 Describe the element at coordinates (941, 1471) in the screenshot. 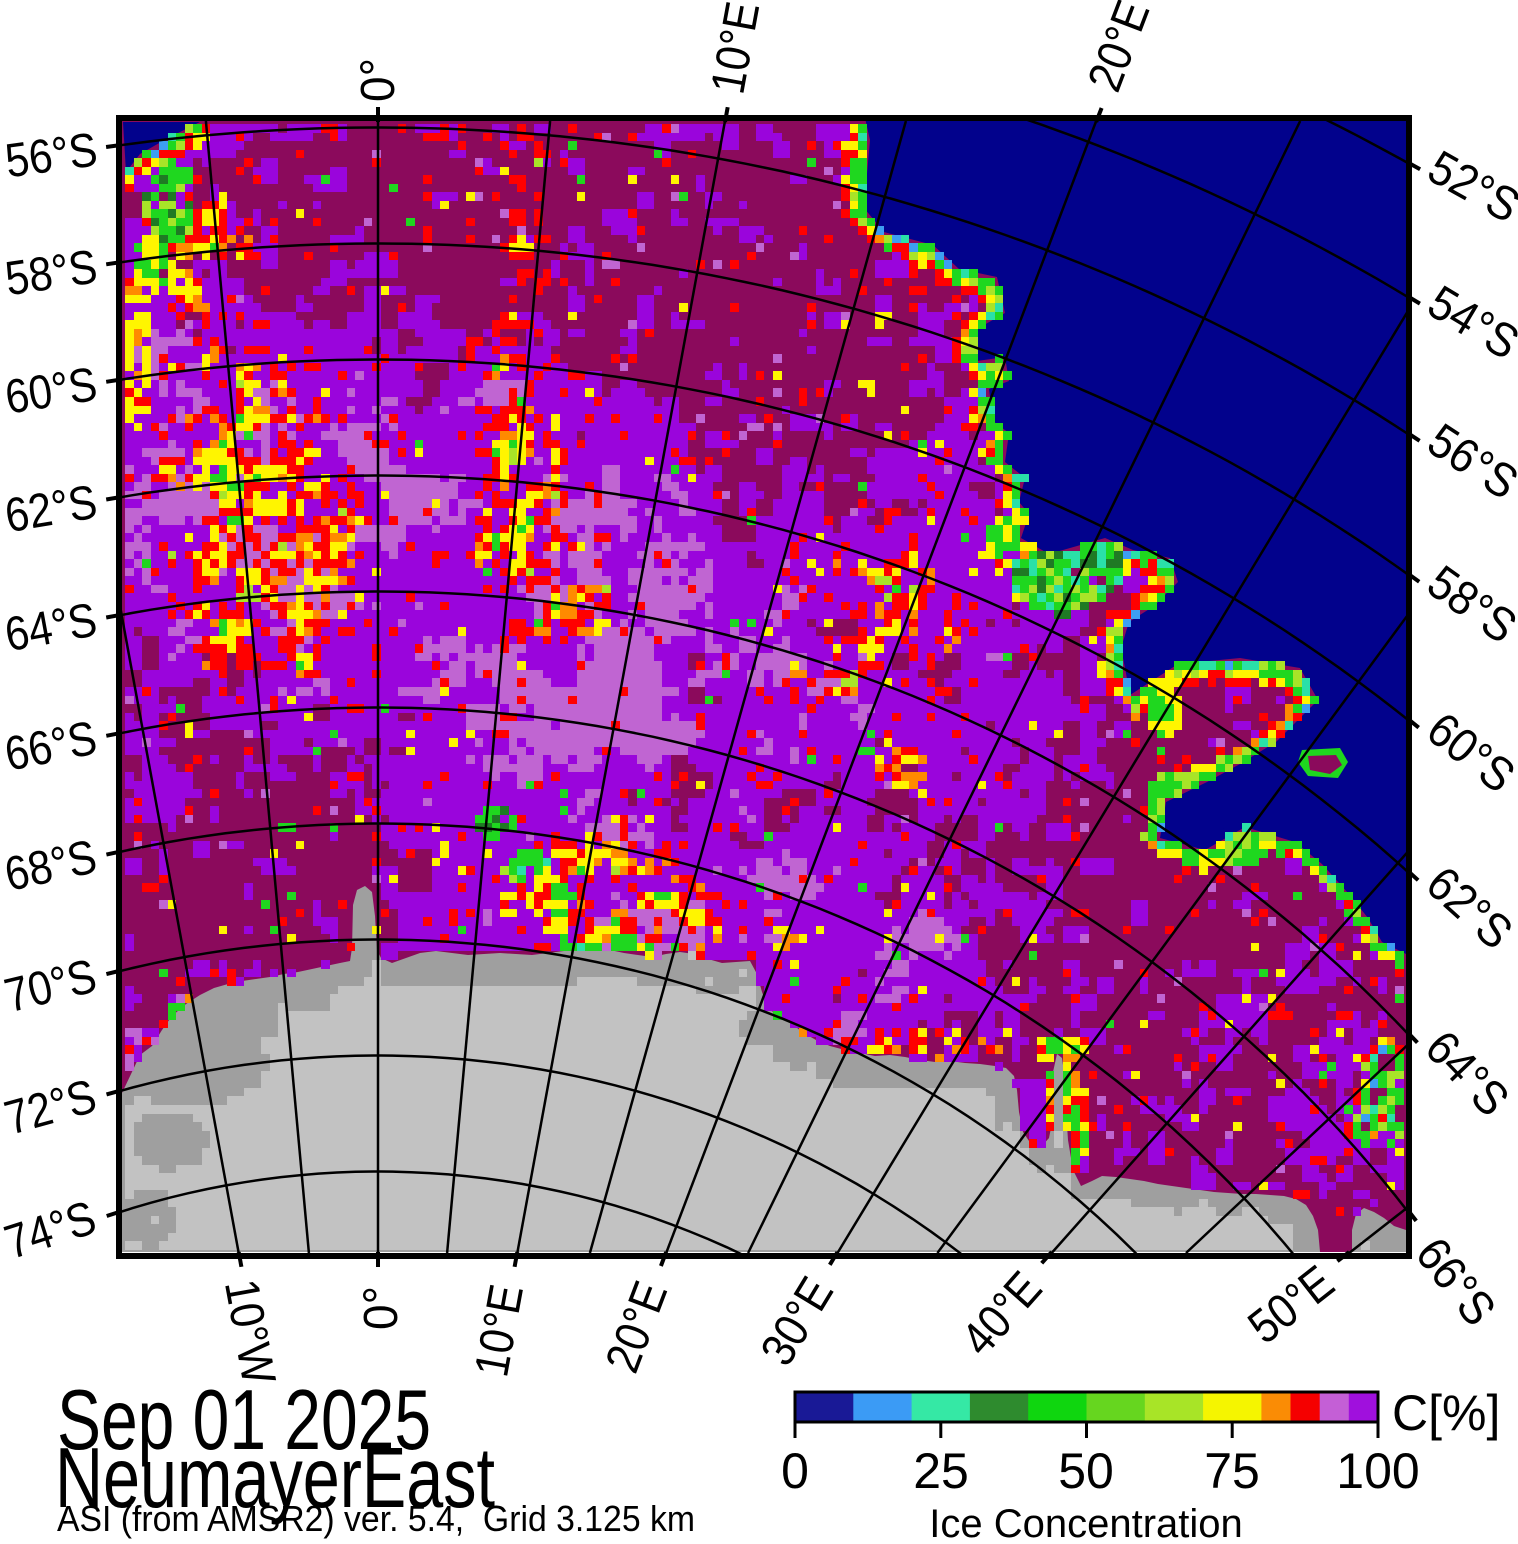

I see `svg-text: 25` at that location.